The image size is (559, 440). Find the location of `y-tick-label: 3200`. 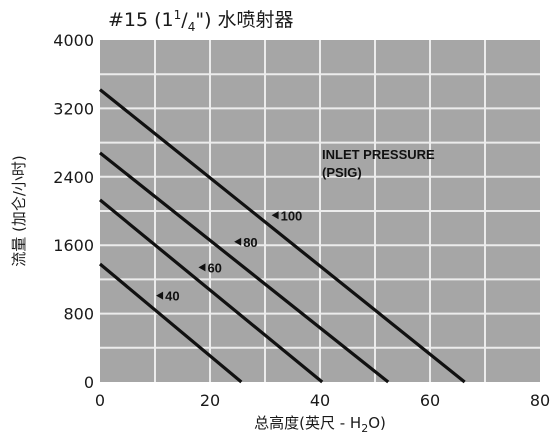

y-tick-label: 3200 is located at coordinates (73, 108).